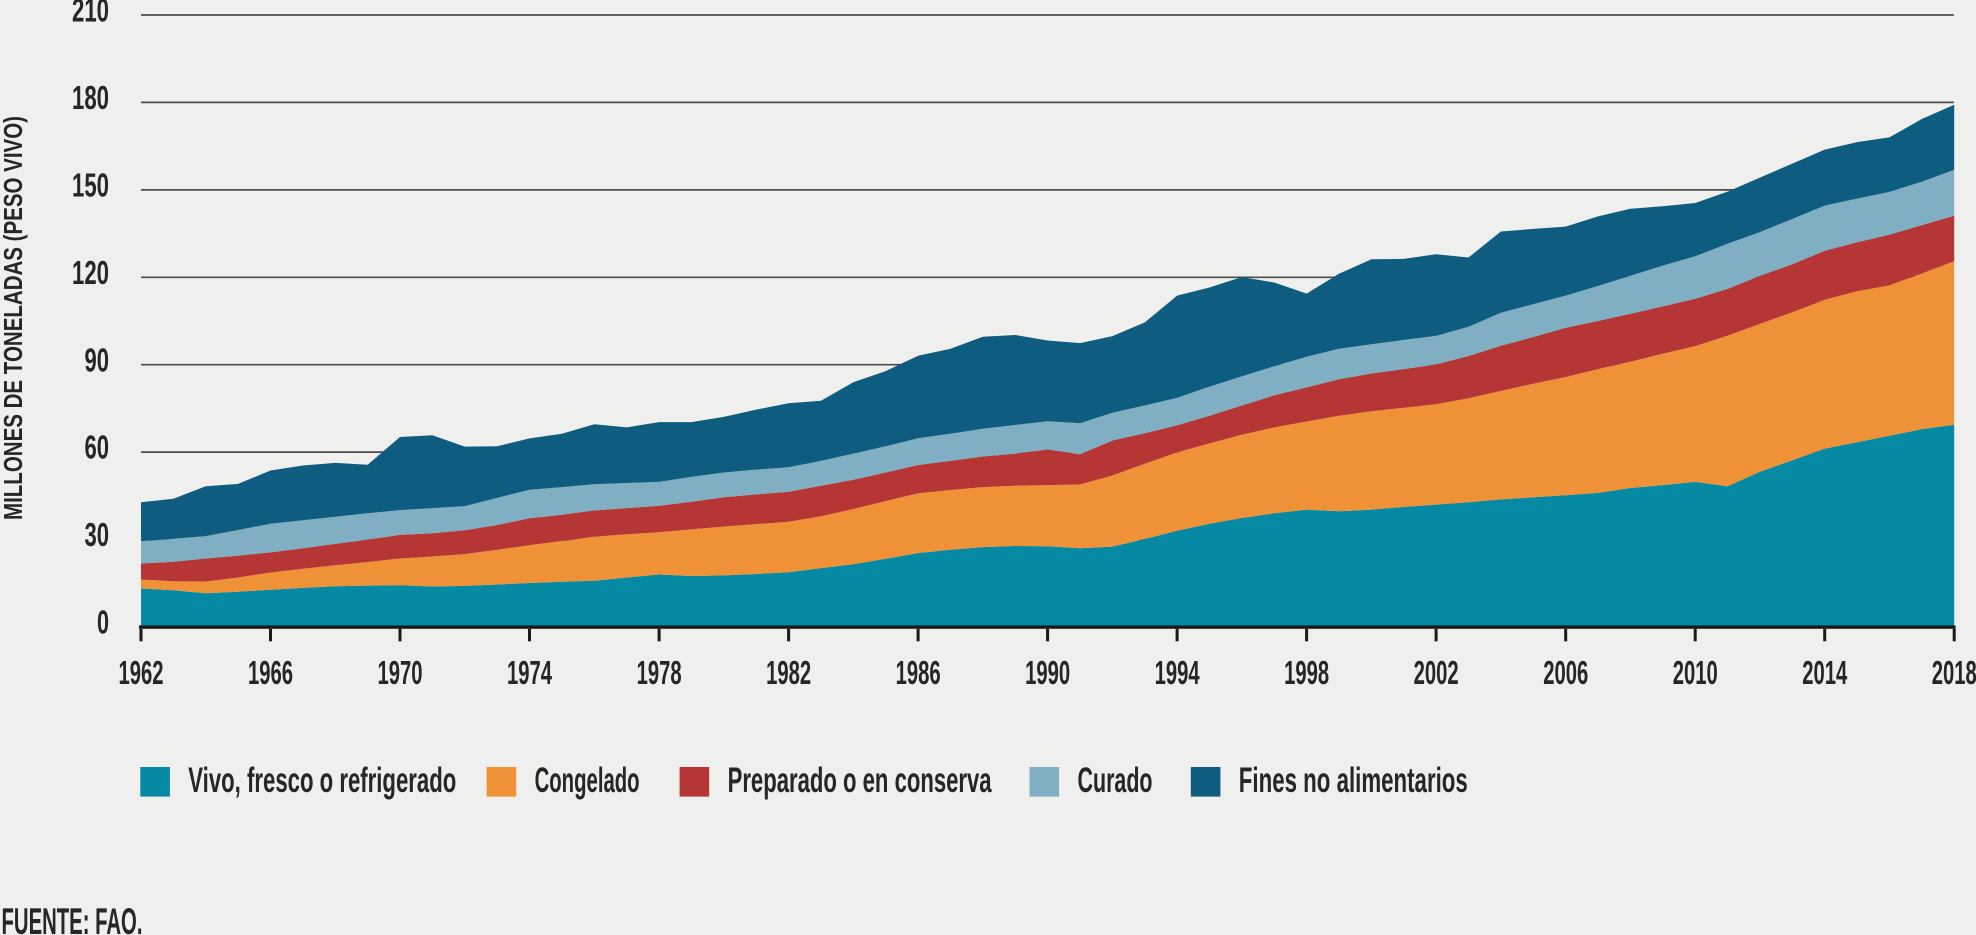  Describe the element at coordinates (860, 780) in the screenshot. I see `svg-text: Preparado o en conserva` at that location.